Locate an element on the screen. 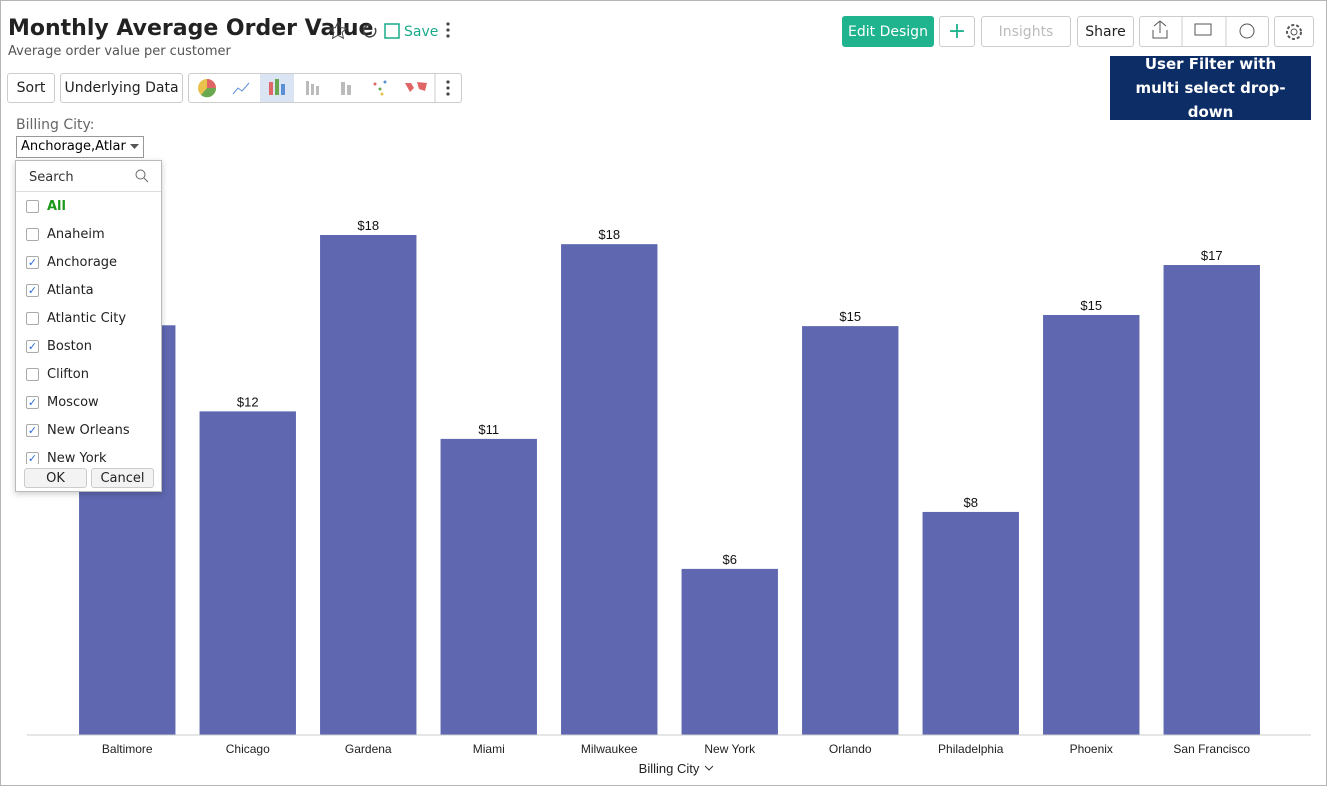 This screenshot has width=1327, height=786. x-tick-label: New York is located at coordinates (730, 749).